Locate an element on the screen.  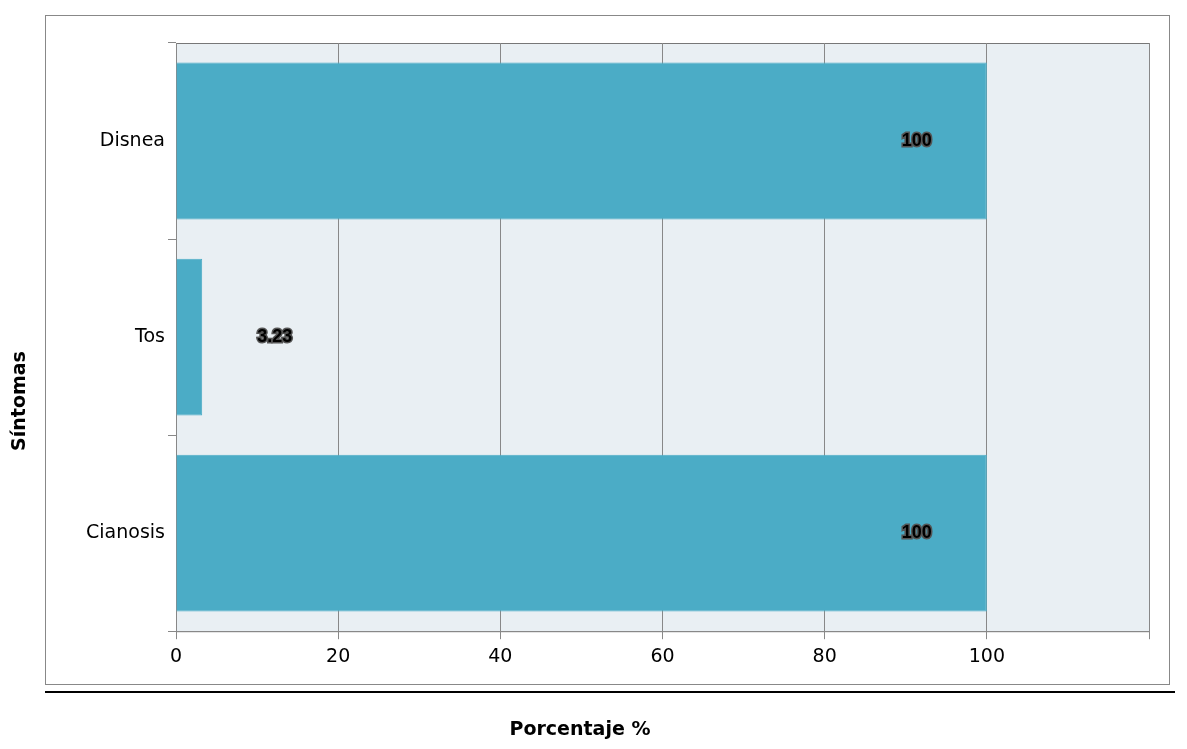
x-tick-label: 40 is located at coordinates (500, 654).